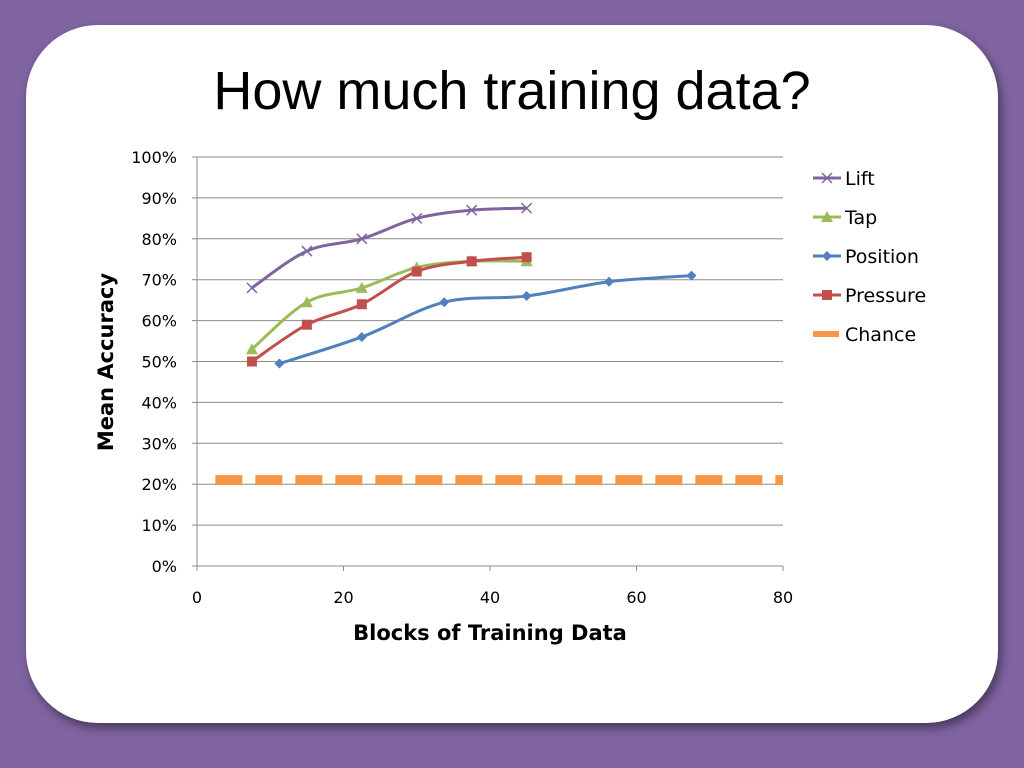 The width and height of the screenshot is (1024, 768). Describe the element at coordinates (860, 179) in the screenshot. I see `legend-label-lift: Lift` at that location.